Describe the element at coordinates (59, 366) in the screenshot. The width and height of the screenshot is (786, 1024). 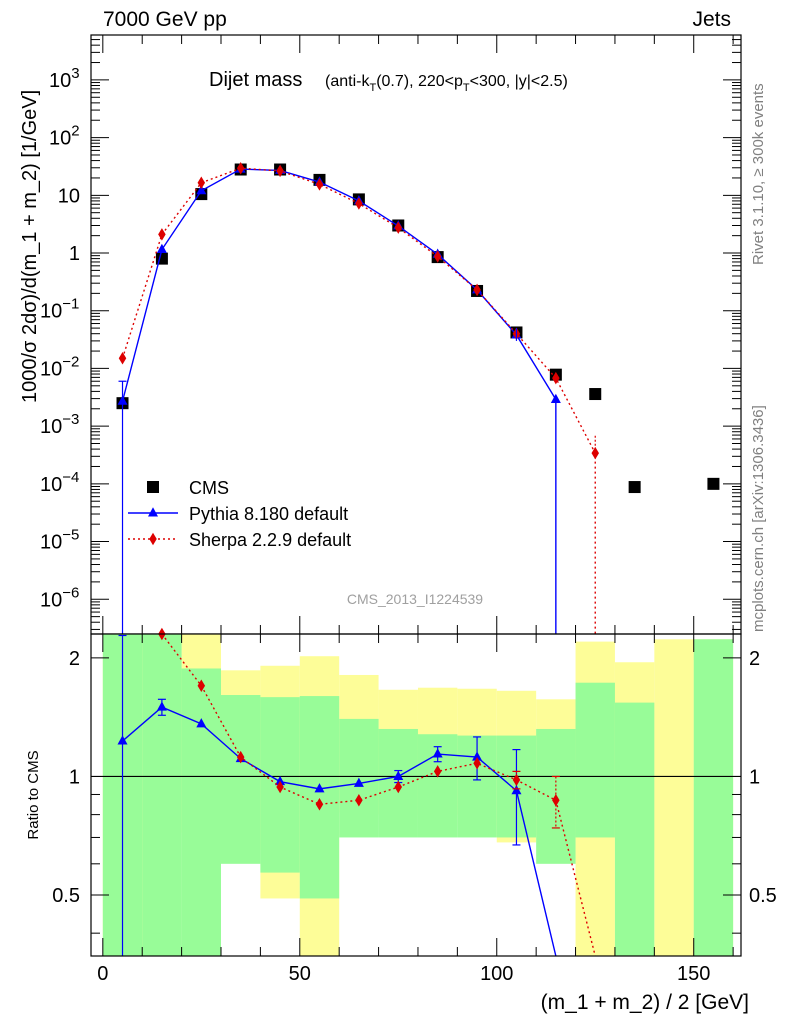
I see `y-tick-label: 10⁻²` at that location.